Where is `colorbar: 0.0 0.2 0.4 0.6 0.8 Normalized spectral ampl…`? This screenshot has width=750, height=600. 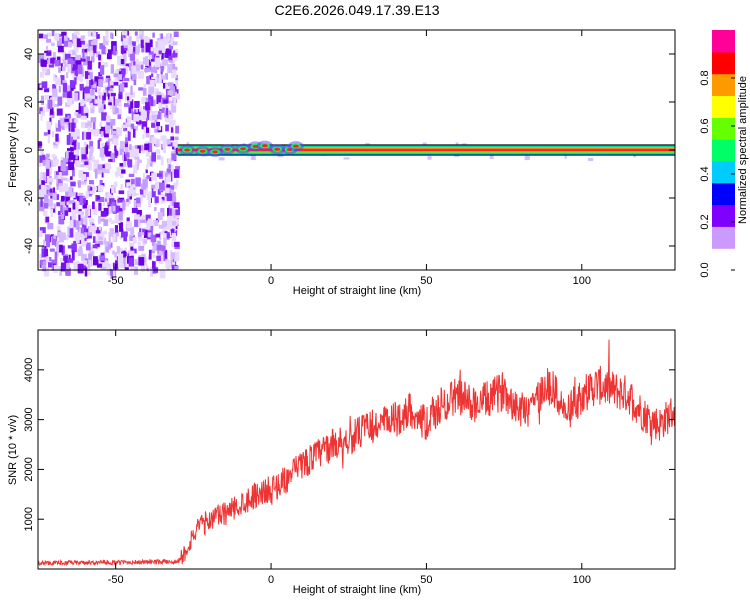 colorbar: 0.0 0.2 0.4 0.6 0.8 Normalized spectral ampl… is located at coordinates (724, 154).